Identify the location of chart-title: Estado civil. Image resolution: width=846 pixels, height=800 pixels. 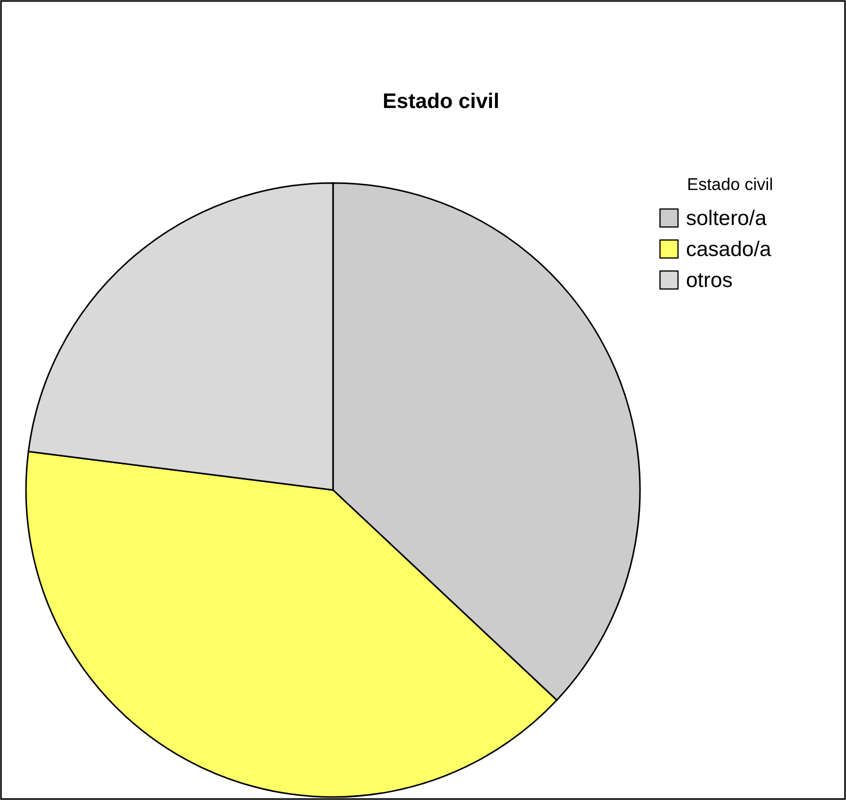
(441, 101).